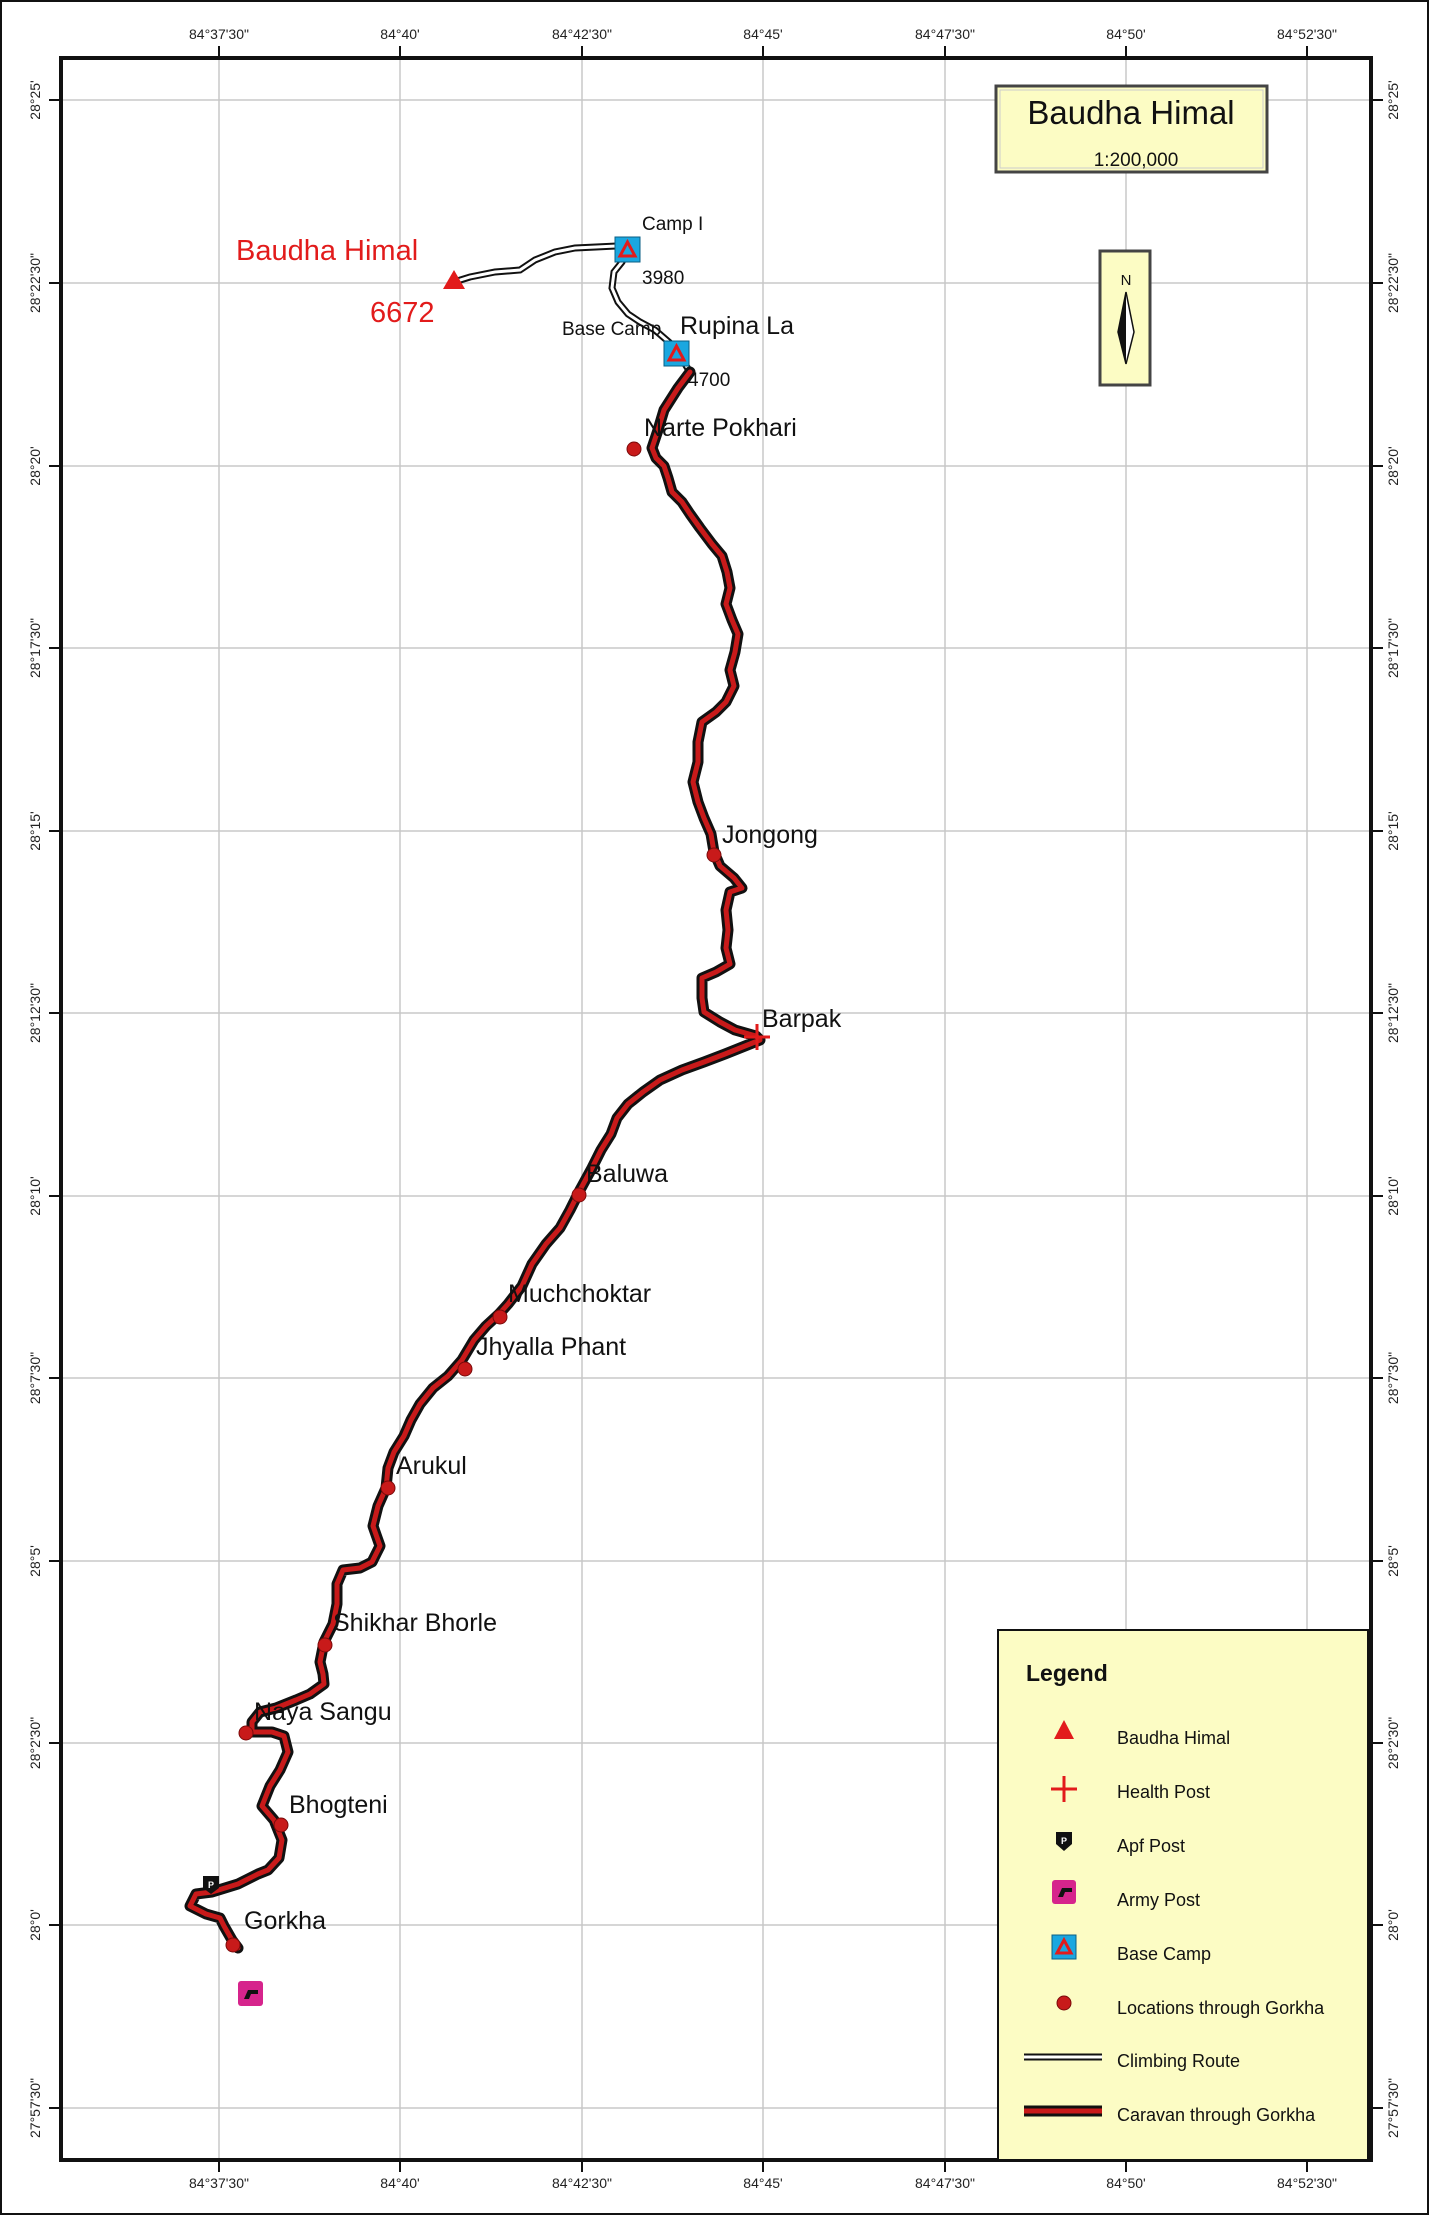 This screenshot has width=1432, height=2218. What do you see at coordinates (672, 224) in the screenshot?
I see `camp1-name-label: Camp I` at bounding box center [672, 224].